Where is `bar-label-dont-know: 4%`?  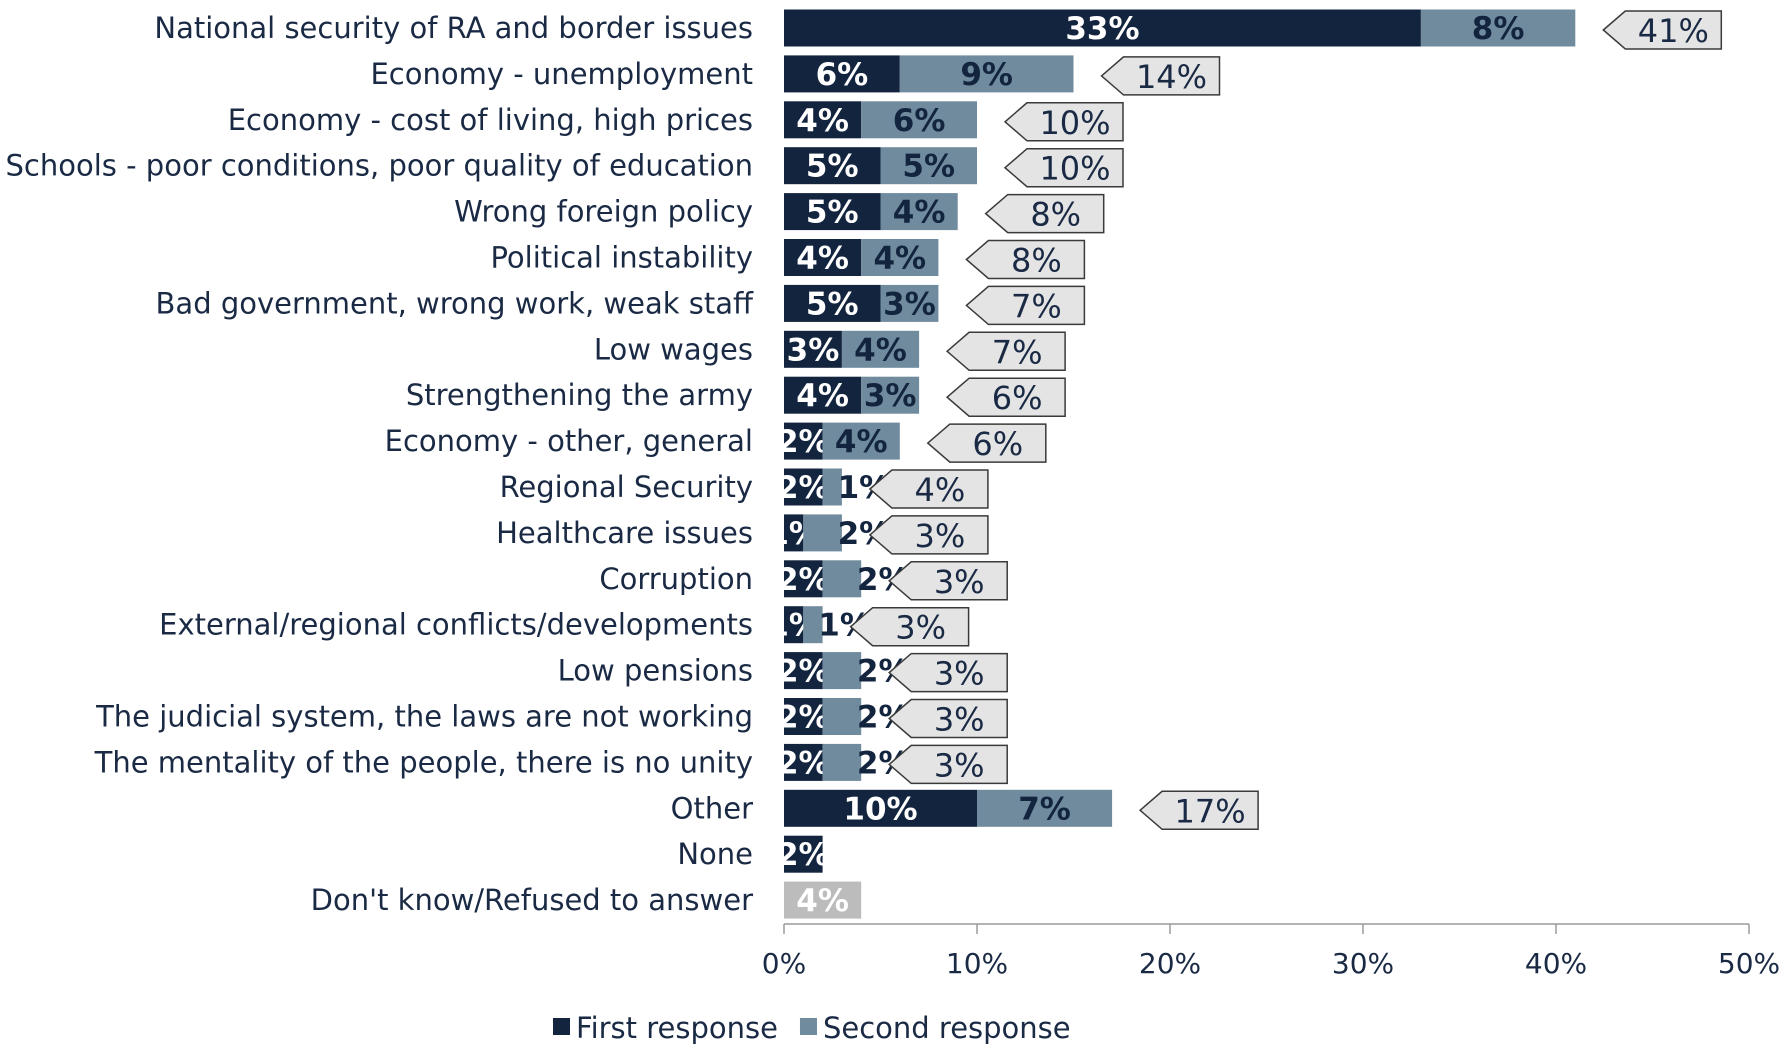
bar-label-dont-know: 4% is located at coordinates (822, 901).